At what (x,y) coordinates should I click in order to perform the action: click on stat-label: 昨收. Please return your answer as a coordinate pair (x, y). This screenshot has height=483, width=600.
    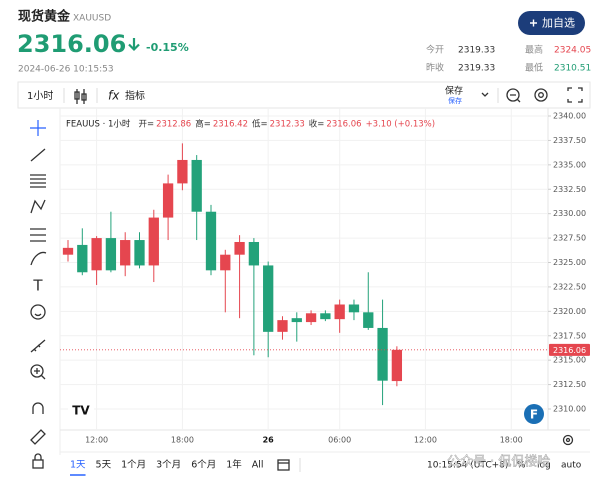
    Looking at the image, I should click on (435, 68).